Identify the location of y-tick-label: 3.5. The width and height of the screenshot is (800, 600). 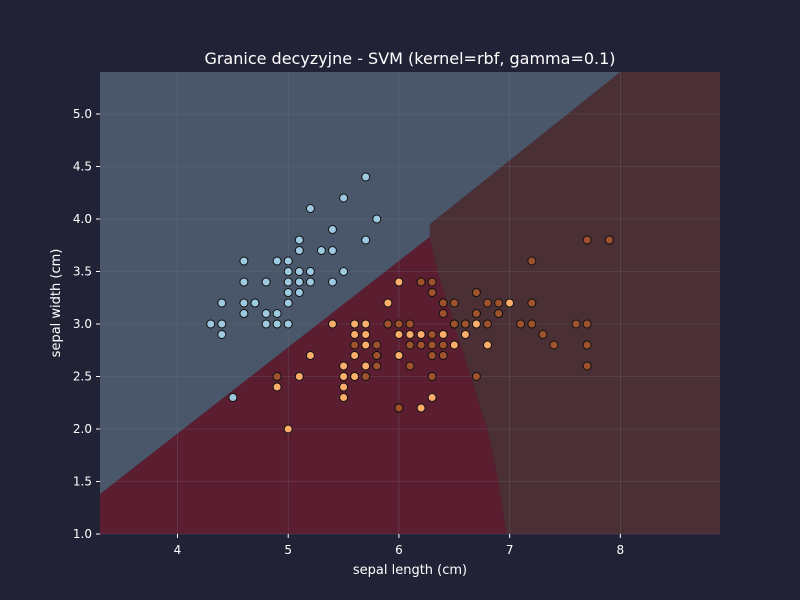
(82, 272).